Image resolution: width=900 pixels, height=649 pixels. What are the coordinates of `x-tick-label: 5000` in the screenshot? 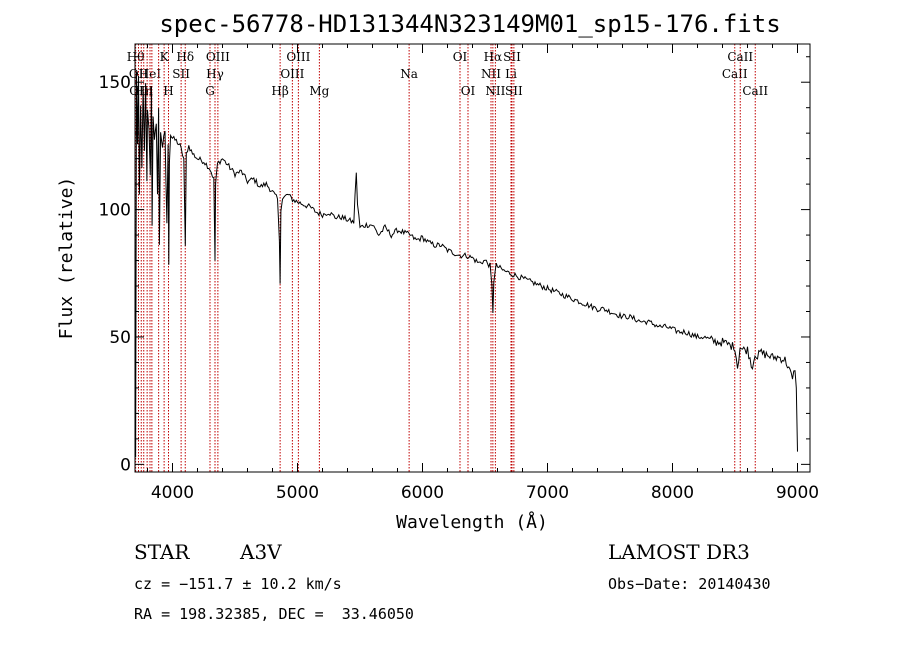 It's located at (297, 493).